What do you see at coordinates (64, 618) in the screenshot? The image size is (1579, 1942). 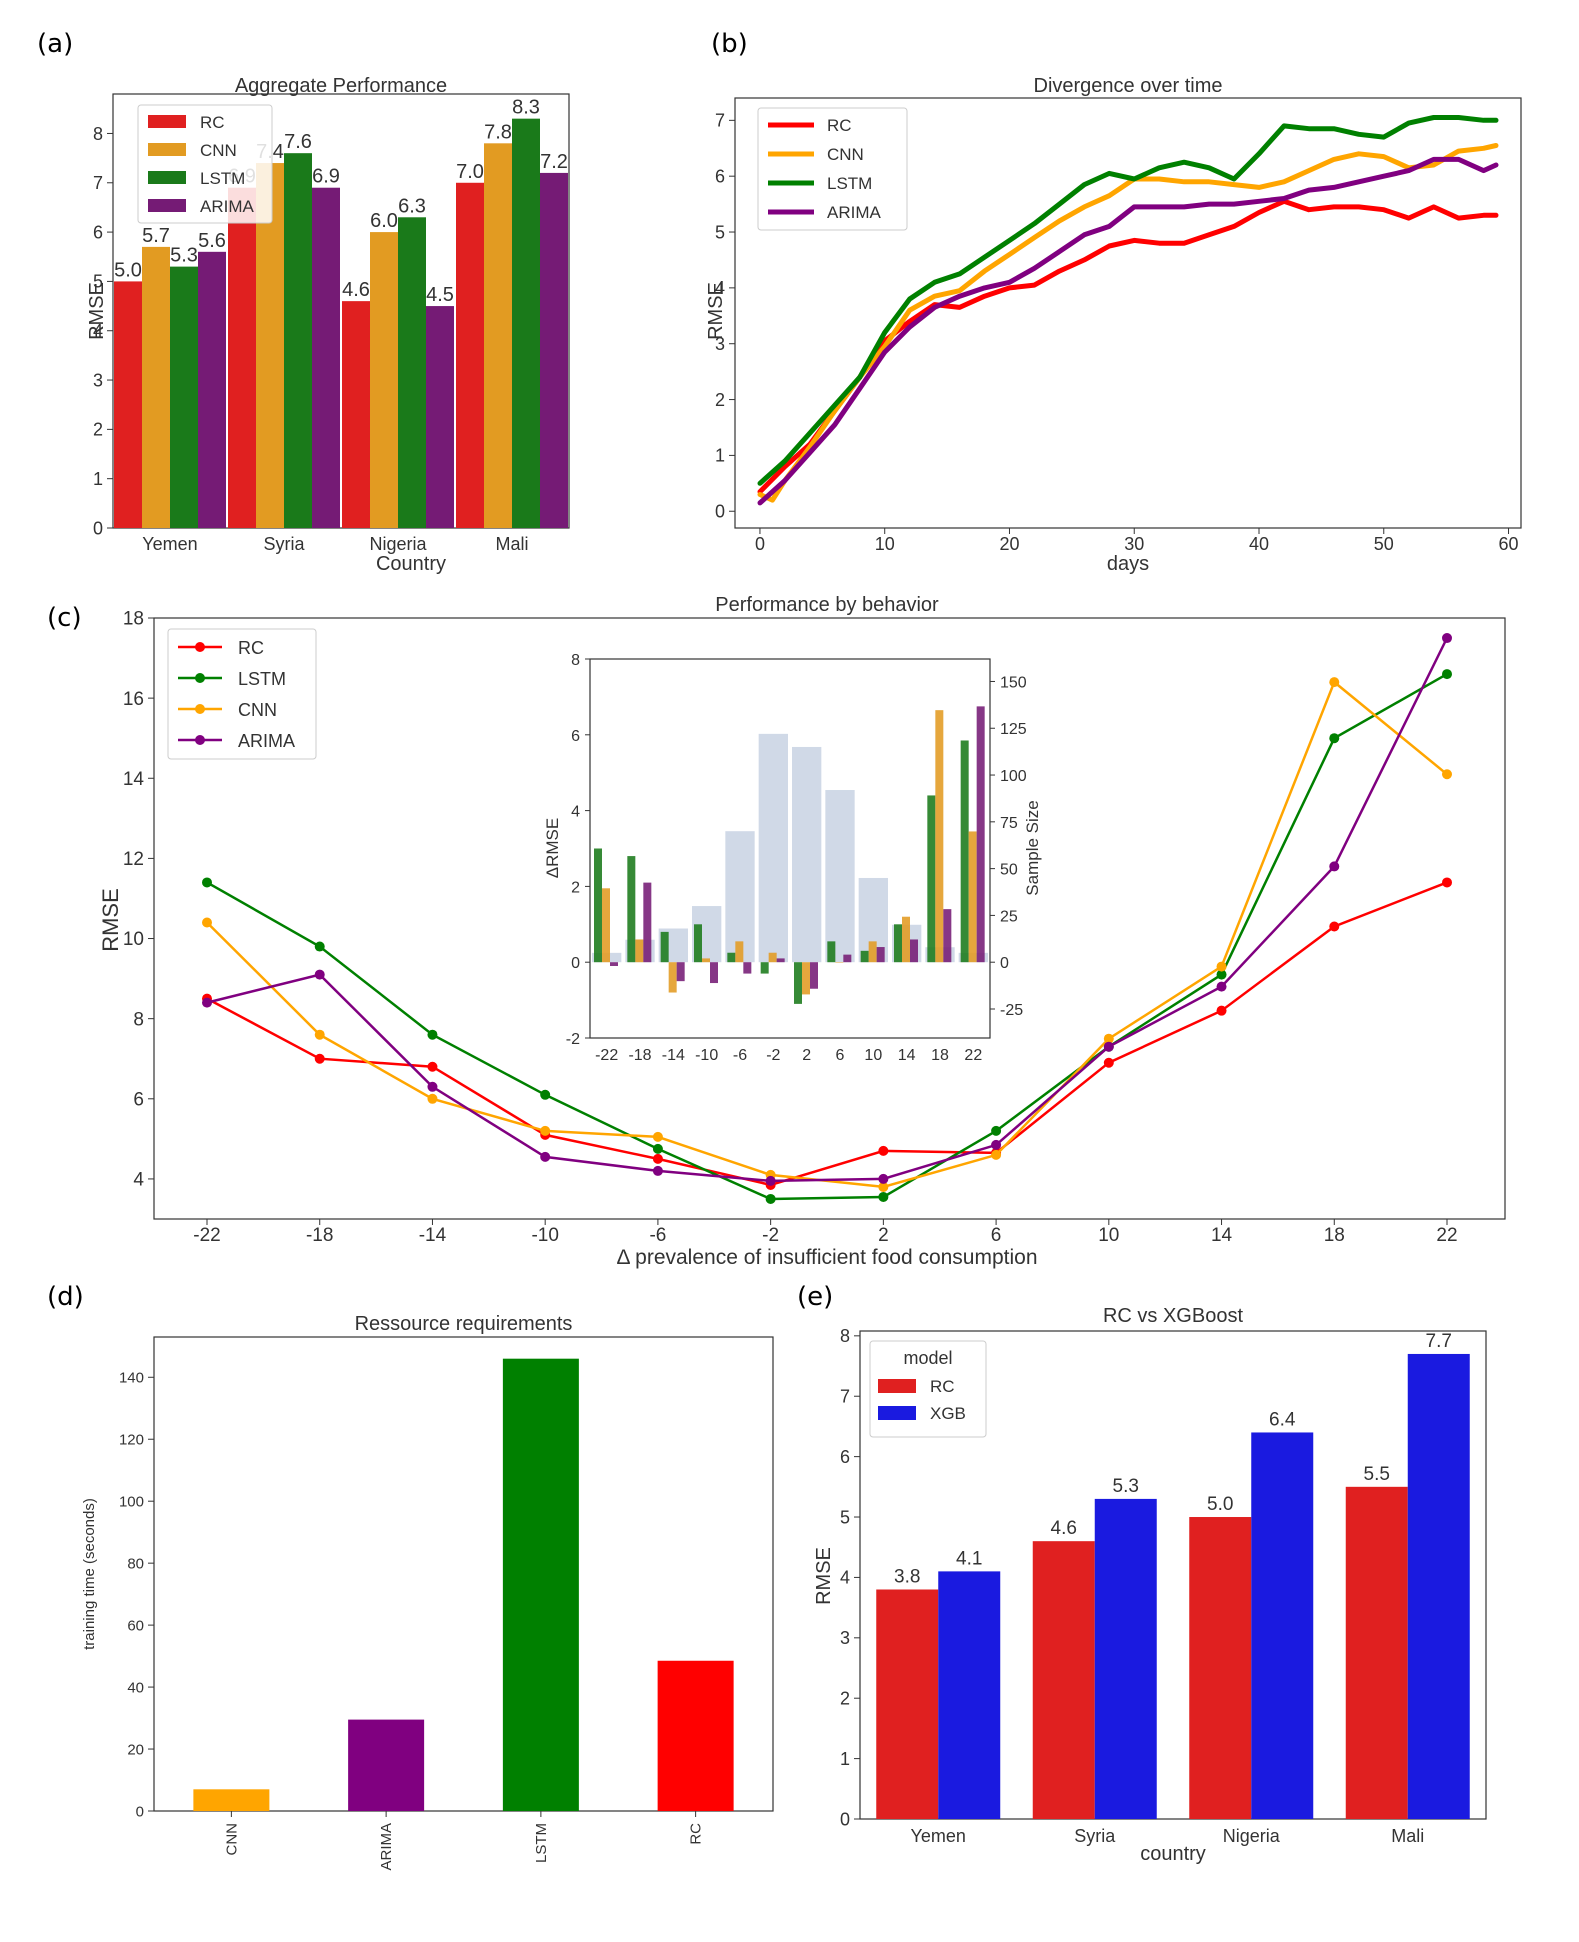 I see `panel-label: (c)` at bounding box center [64, 618].